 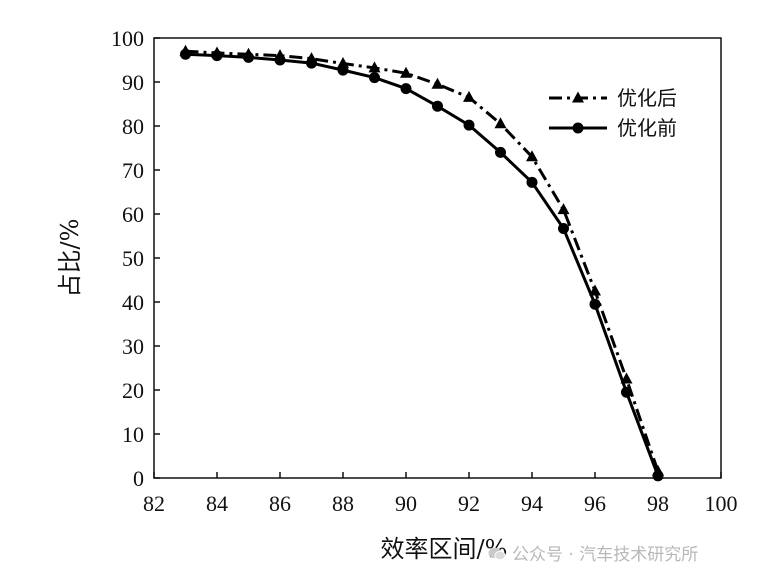 I want to click on x-tick-label: 94, so click(x=532, y=503).